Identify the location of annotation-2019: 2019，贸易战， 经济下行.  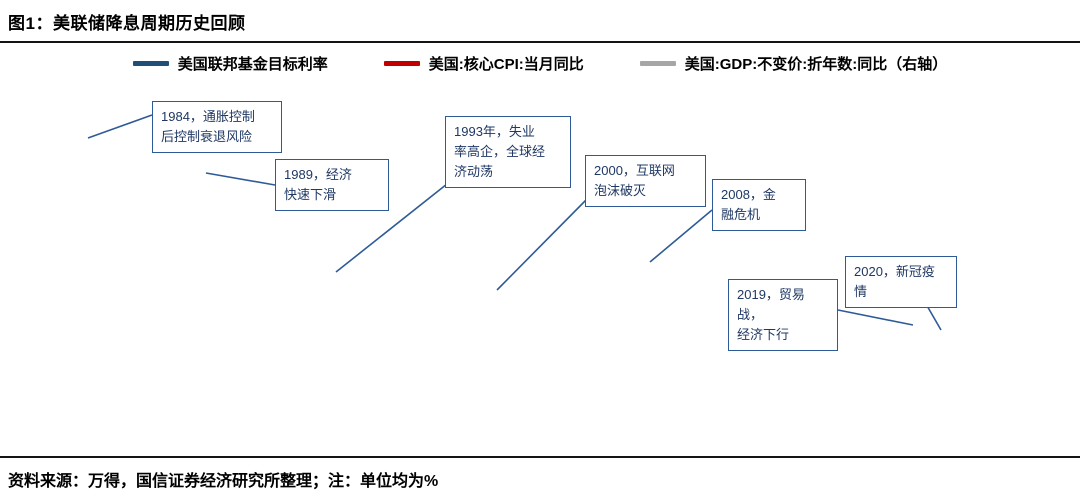
(783, 315).